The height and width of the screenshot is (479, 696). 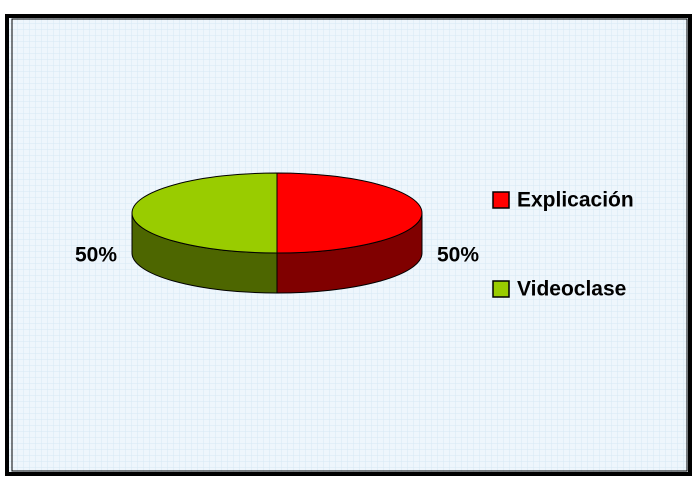 What do you see at coordinates (575, 200) in the screenshot?
I see `legend-label: Explicación` at bounding box center [575, 200].